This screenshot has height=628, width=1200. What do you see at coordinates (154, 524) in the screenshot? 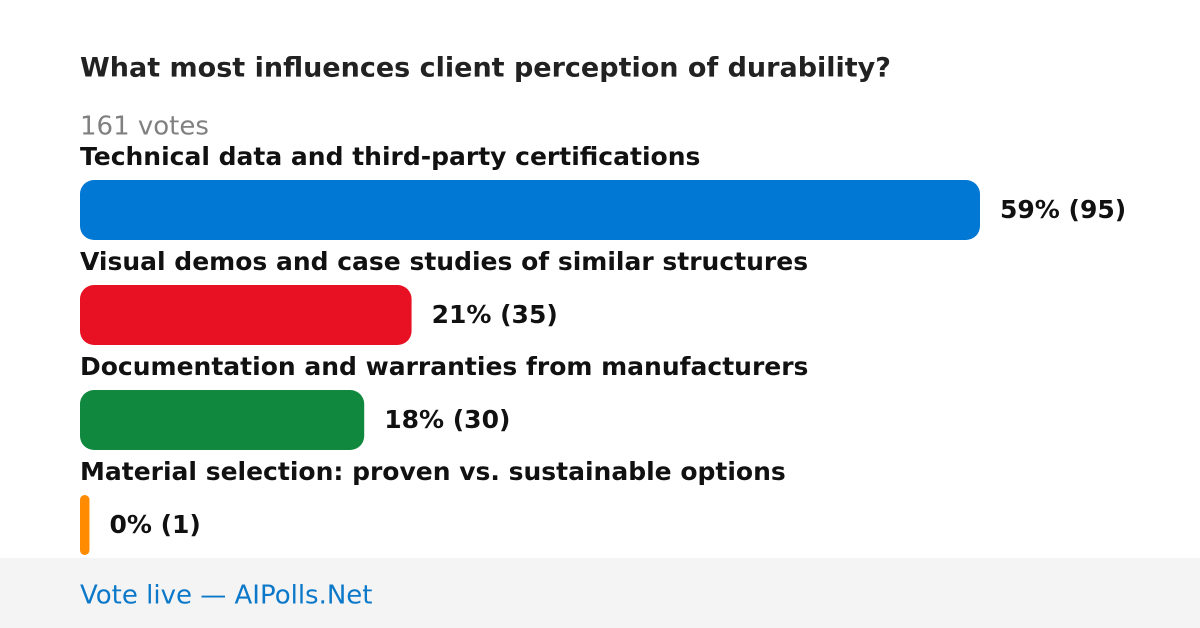
I see `value-label: 0% (1)` at bounding box center [154, 524].